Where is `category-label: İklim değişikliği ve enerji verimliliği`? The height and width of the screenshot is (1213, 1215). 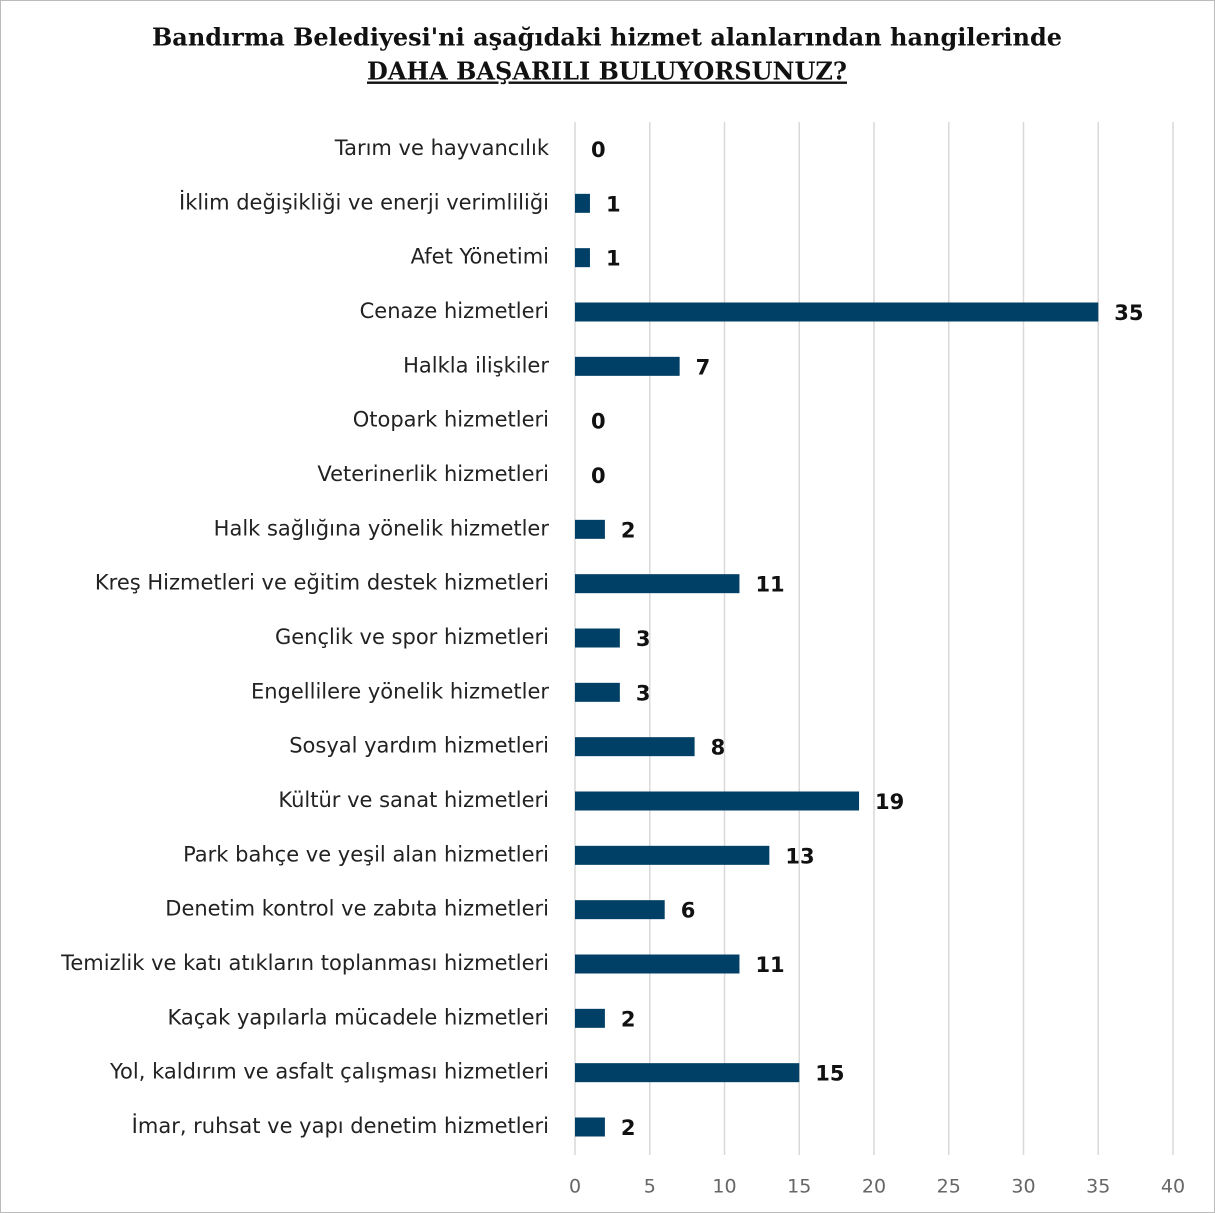 category-label: İklim değişikliği ve enerji verimliliği is located at coordinates (364, 201).